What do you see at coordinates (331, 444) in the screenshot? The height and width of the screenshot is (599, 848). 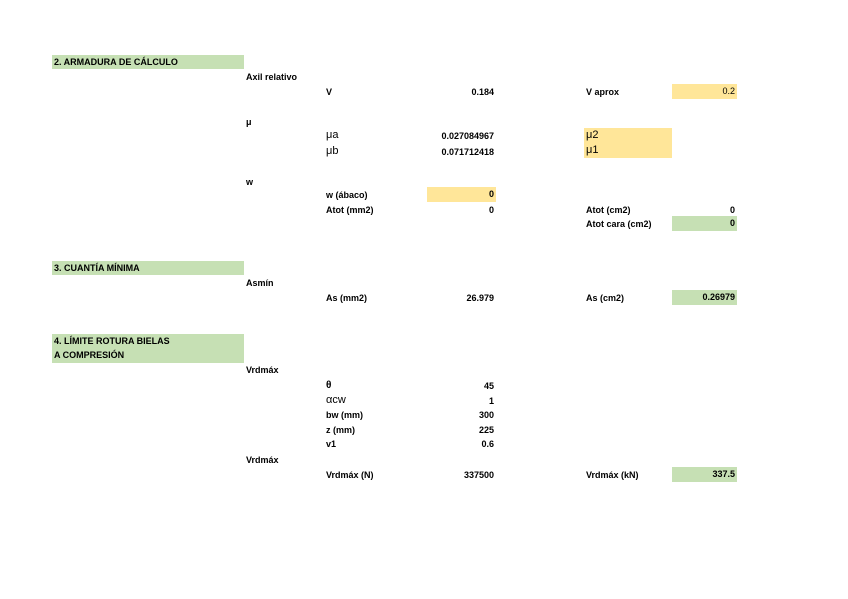 I see `v1-label: v1` at bounding box center [331, 444].